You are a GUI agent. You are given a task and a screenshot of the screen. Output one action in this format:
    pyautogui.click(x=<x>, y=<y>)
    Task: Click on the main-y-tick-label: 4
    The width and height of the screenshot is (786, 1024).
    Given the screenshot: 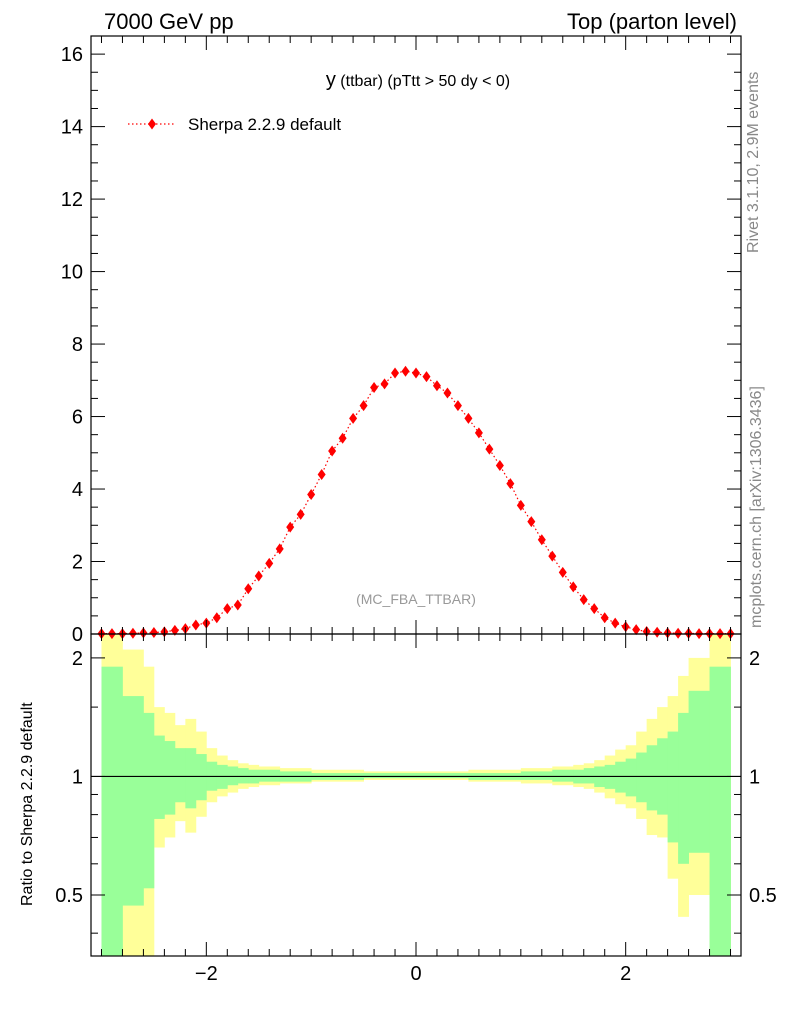 What is the action you would take?
    pyautogui.click(x=77, y=490)
    